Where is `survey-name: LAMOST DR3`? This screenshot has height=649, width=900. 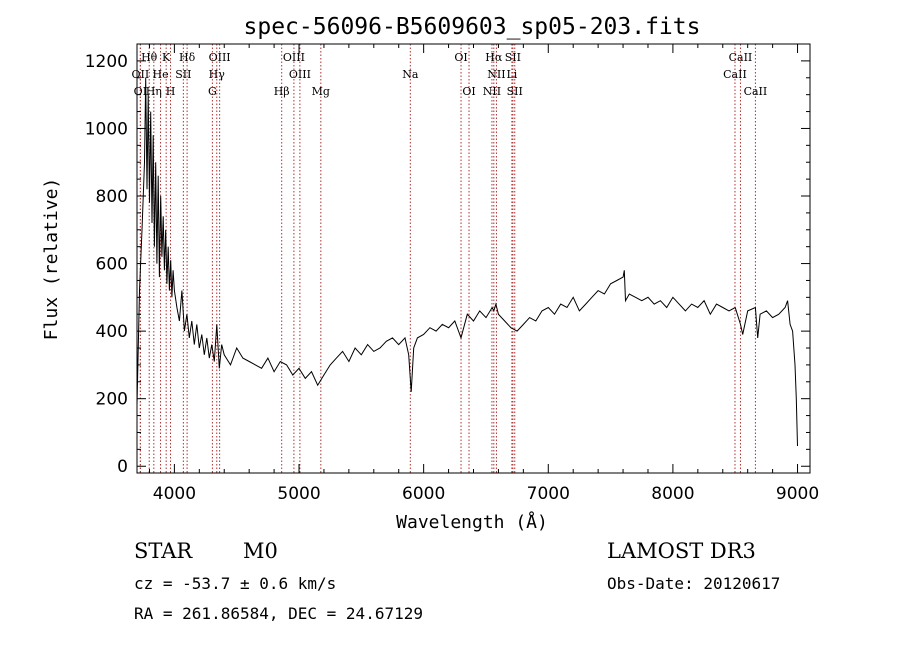
survey-name: LAMOST DR3 is located at coordinates (681, 551).